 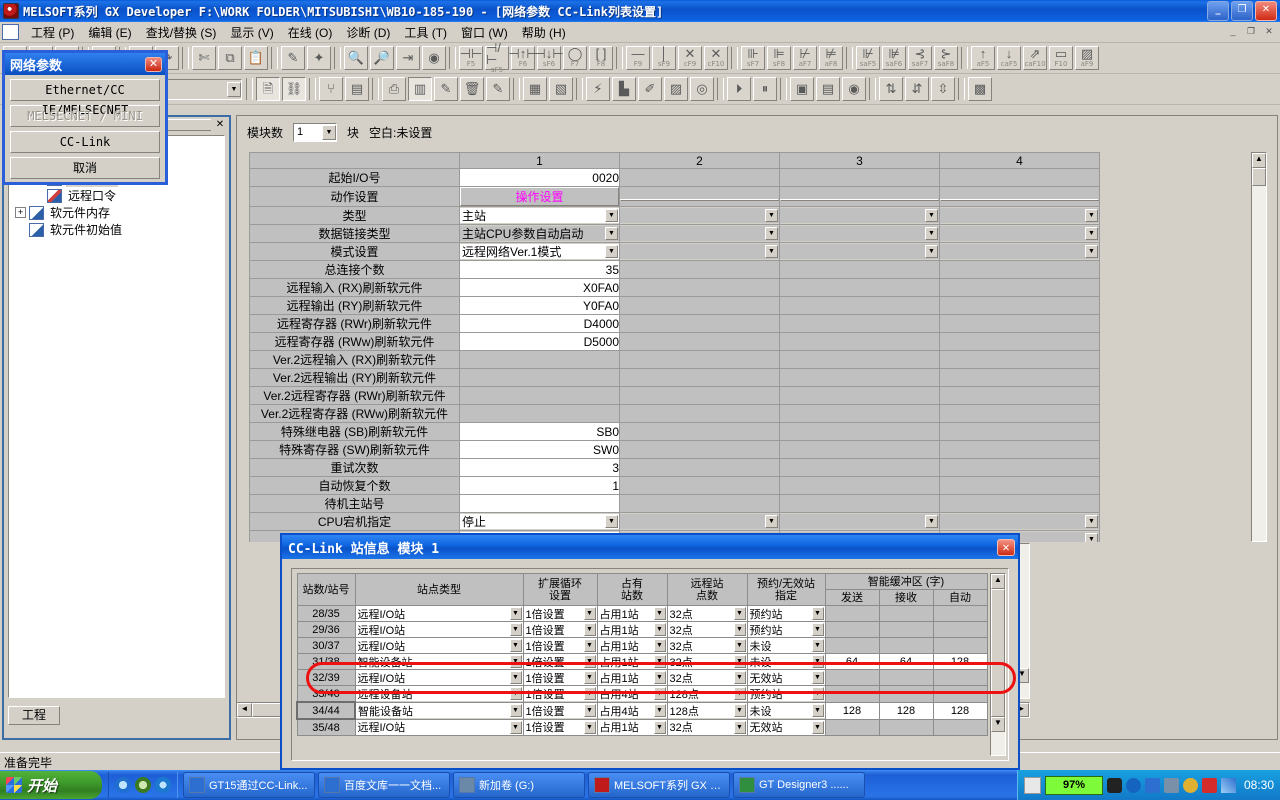 What do you see at coordinates (539, 160) in the screenshot?
I see `column-header-1: 1` at bounding box center [539, 160].